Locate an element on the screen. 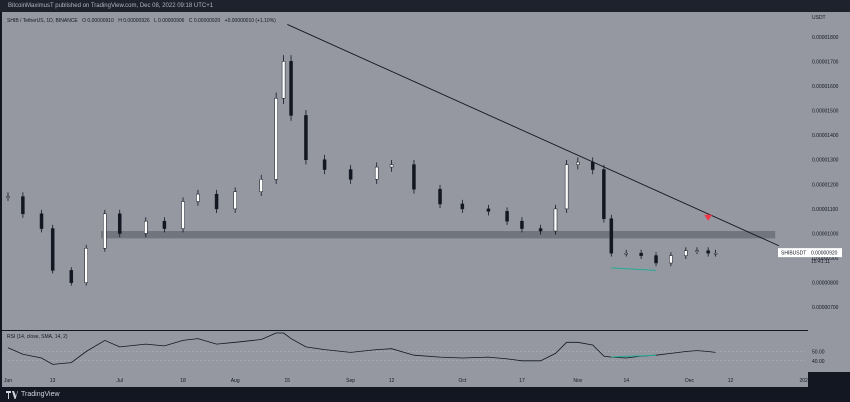 The width and height of the screenshot is (850, 402). y-tick-label: 0.00001800 is located at coordinates (825, 38).